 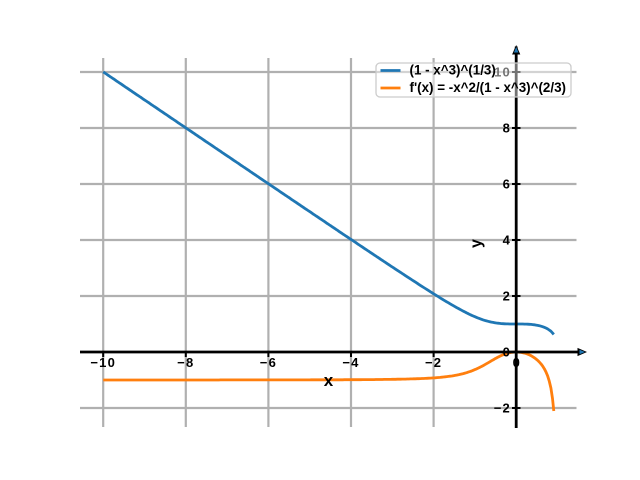 I want to click on svg-text: −10, so click(x=103, y=362).